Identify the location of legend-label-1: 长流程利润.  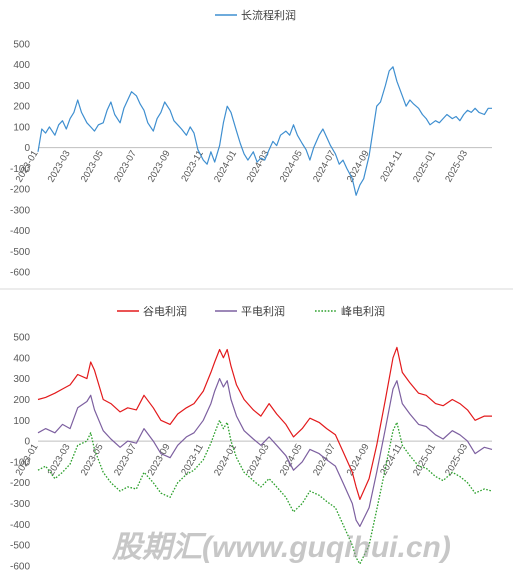
(268, 15).